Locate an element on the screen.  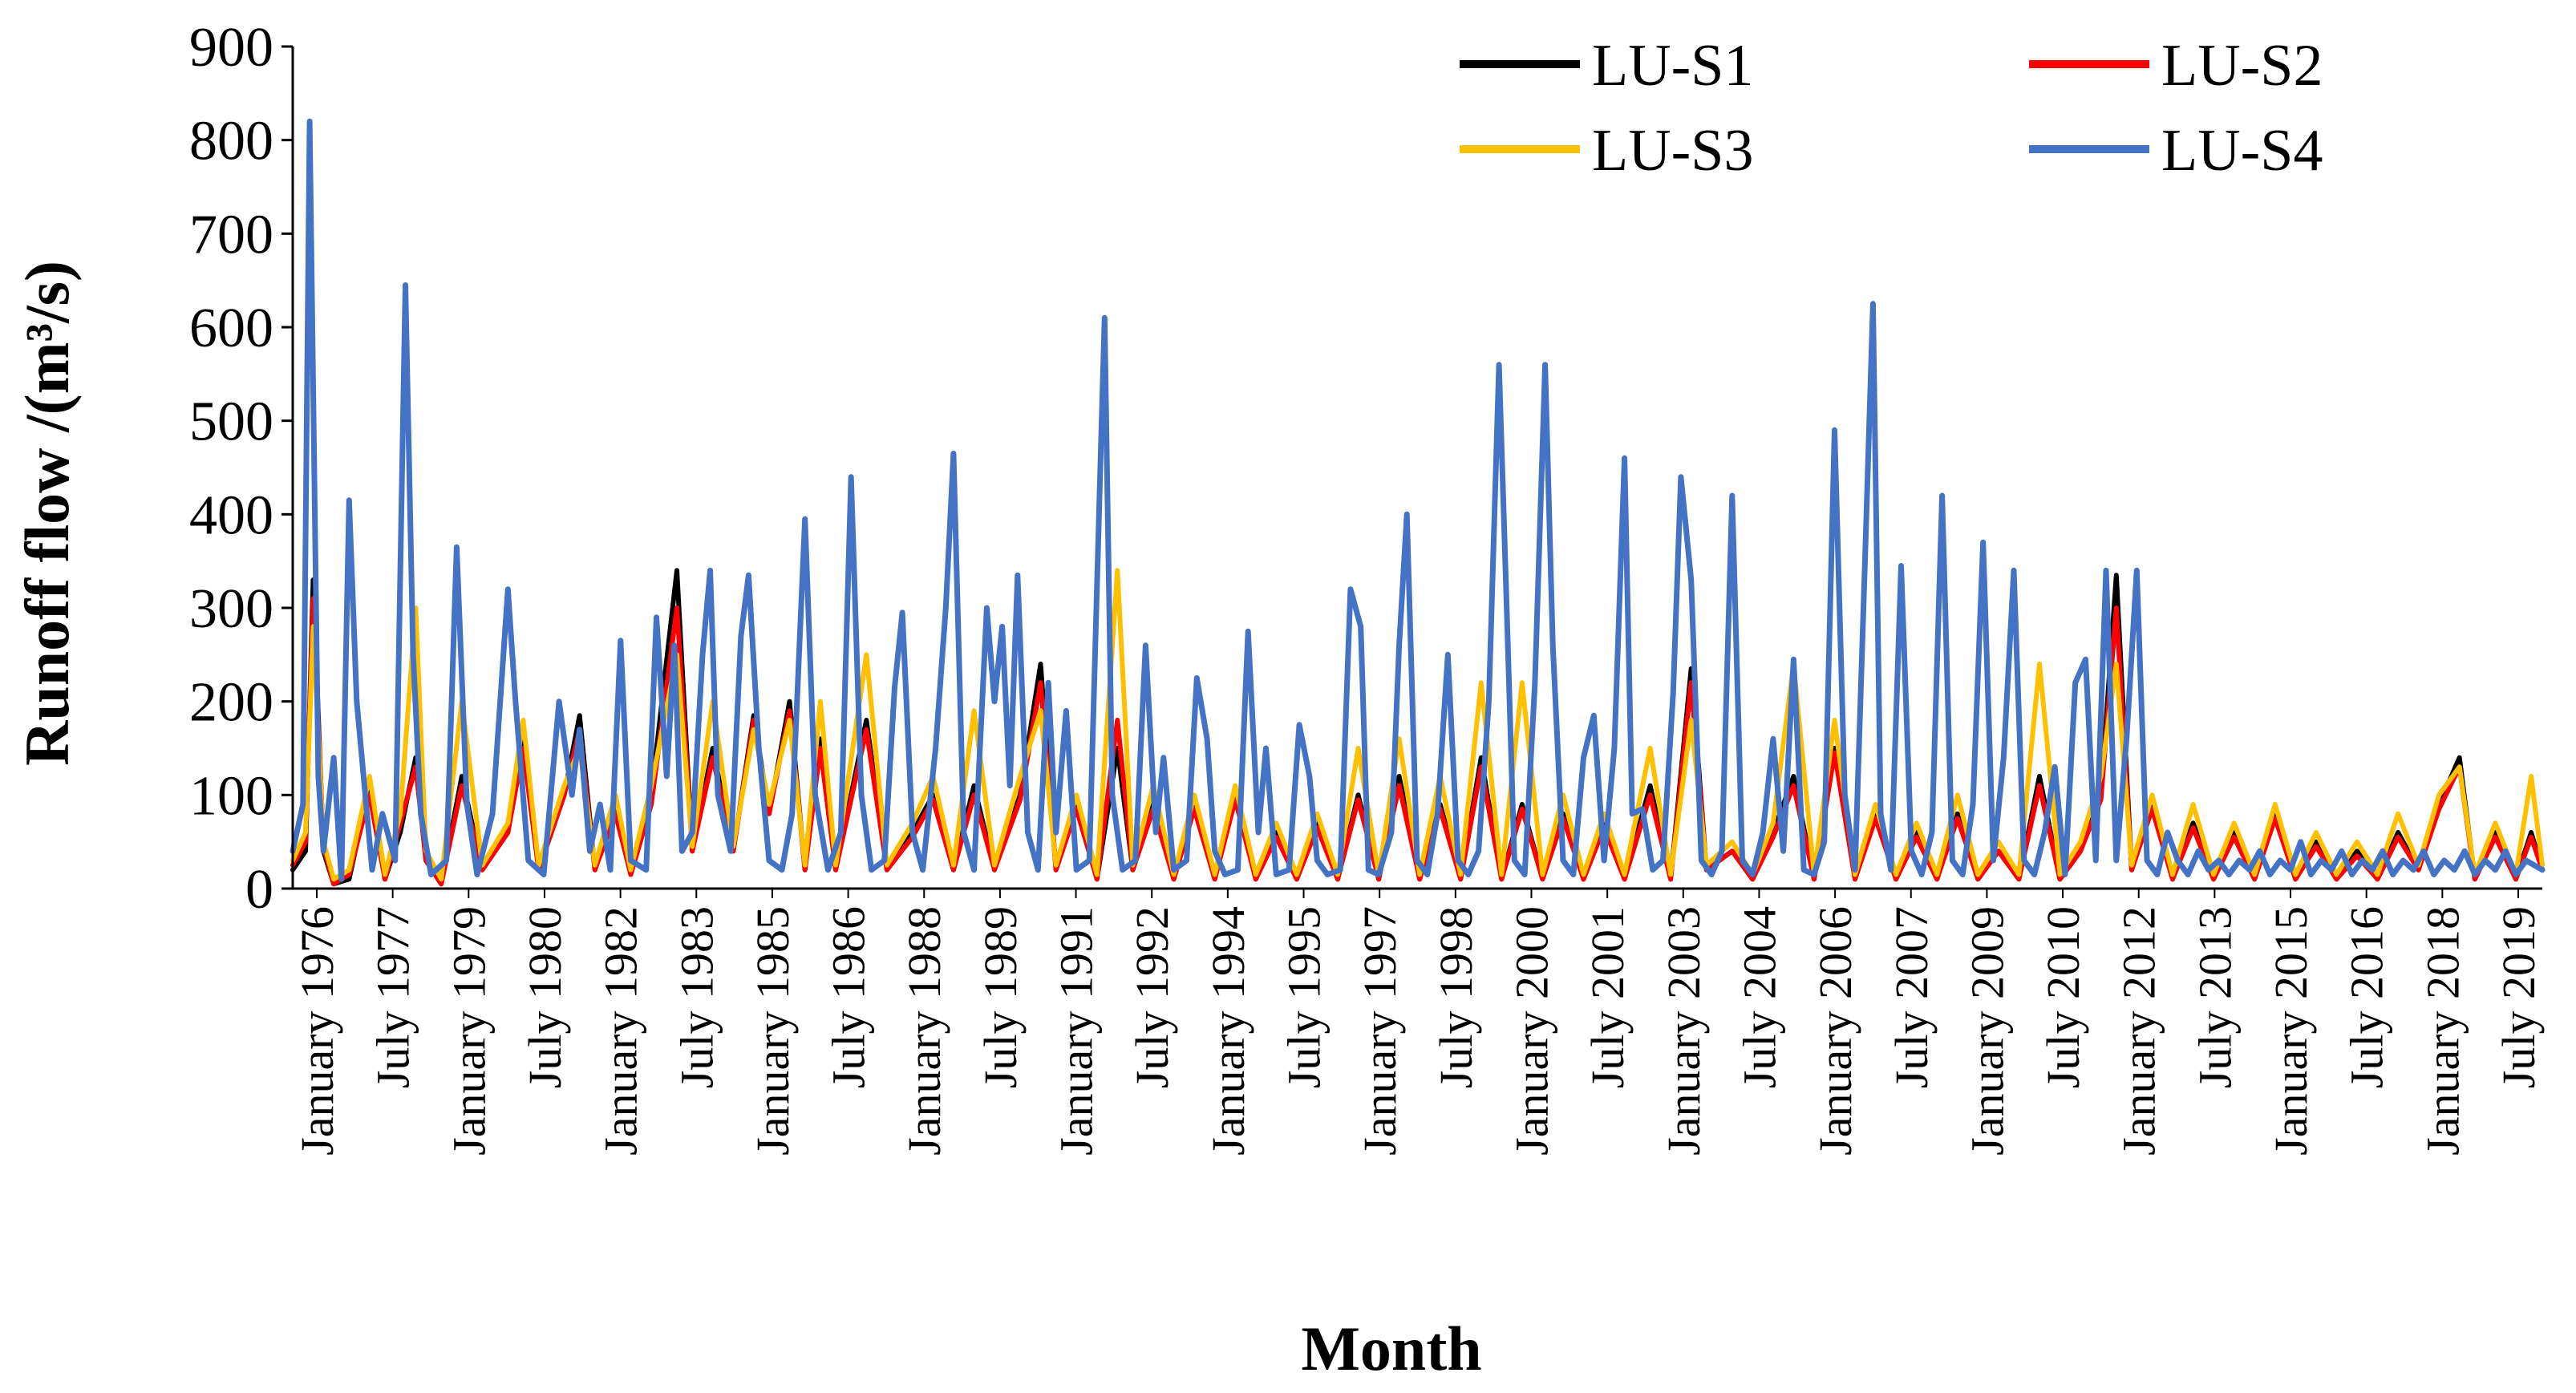
x-tick-label: July 1998 is located at coordinates (1456, 997).